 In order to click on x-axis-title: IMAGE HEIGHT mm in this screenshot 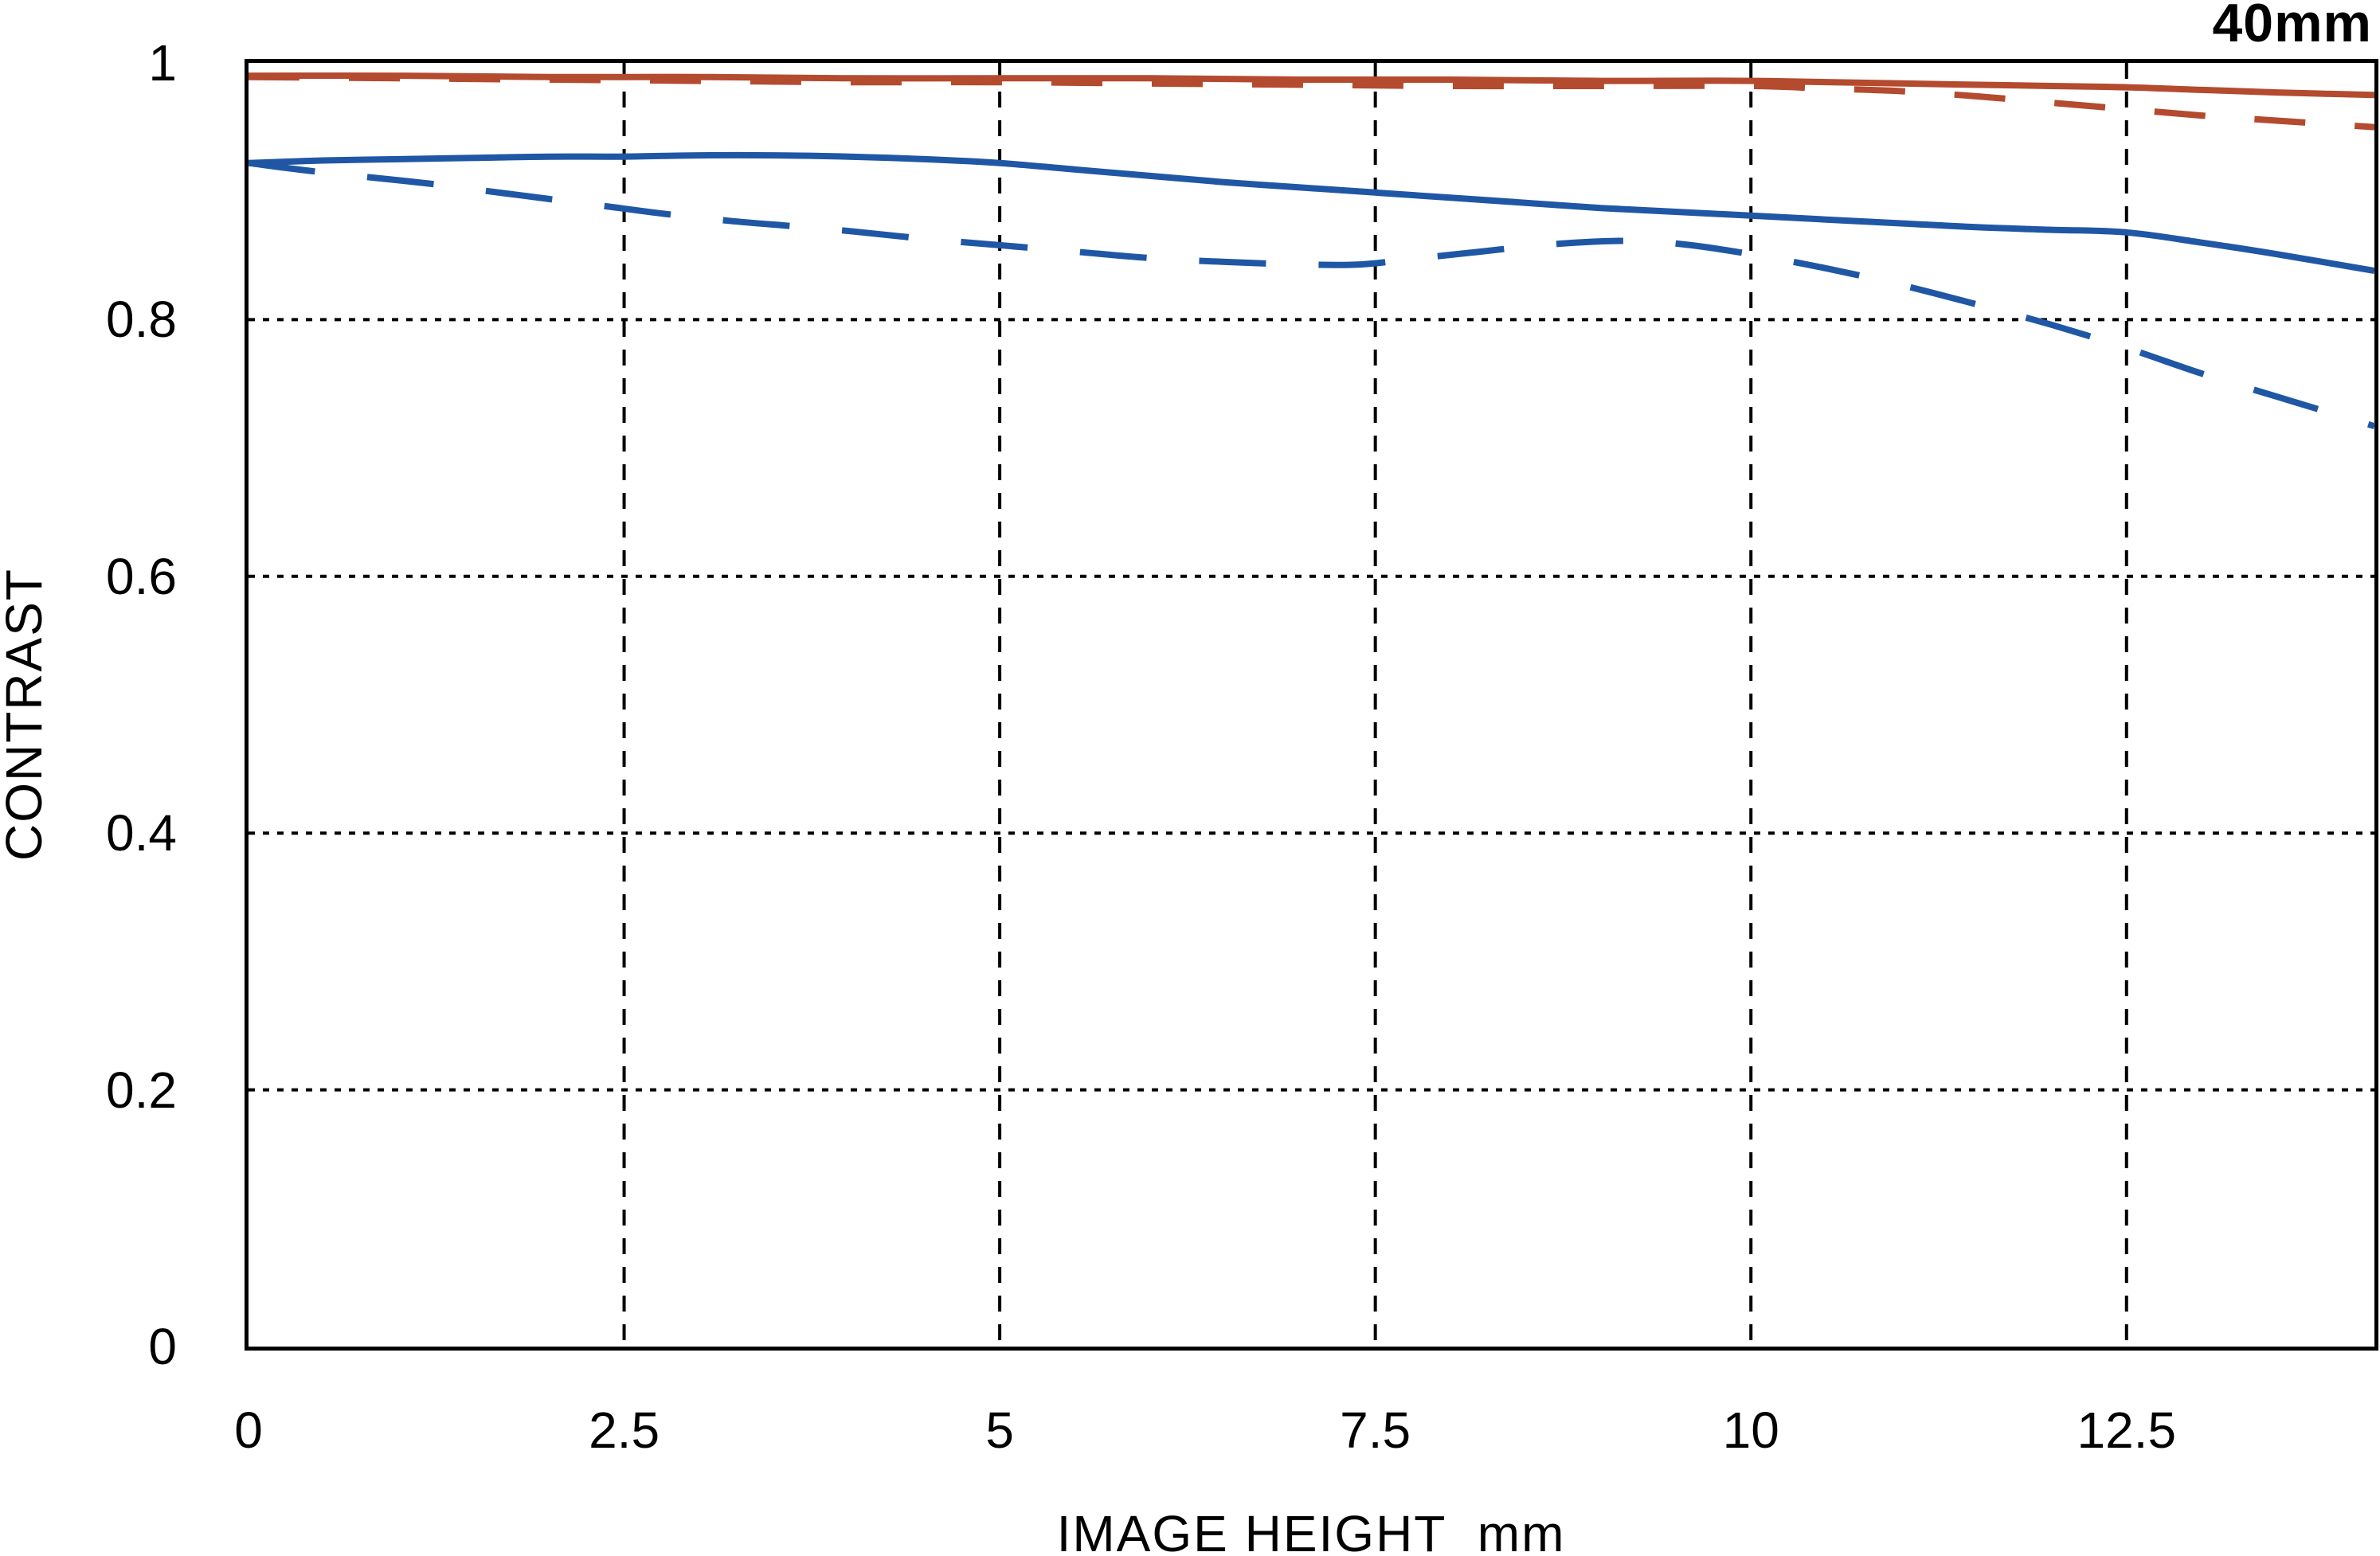, I will do `click(1311, 1530)`.